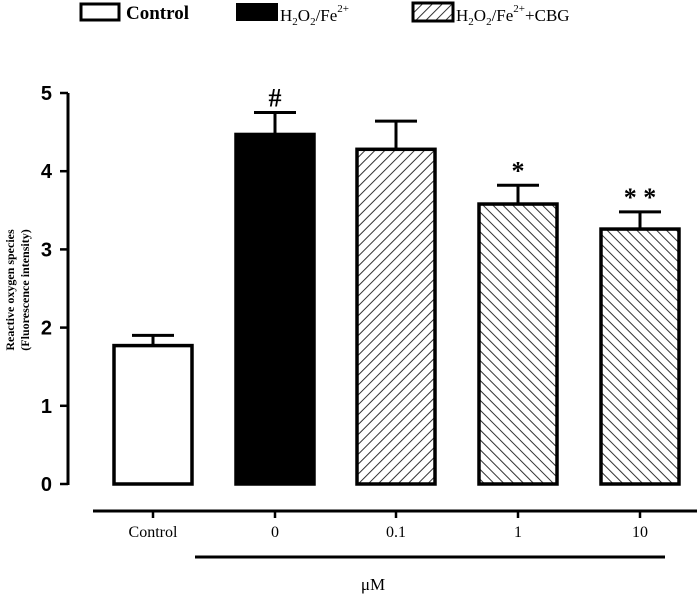  Describe the element at coordinates (257, 12) in the screenshot. I see `legend-swatch-h2o2` at that location.